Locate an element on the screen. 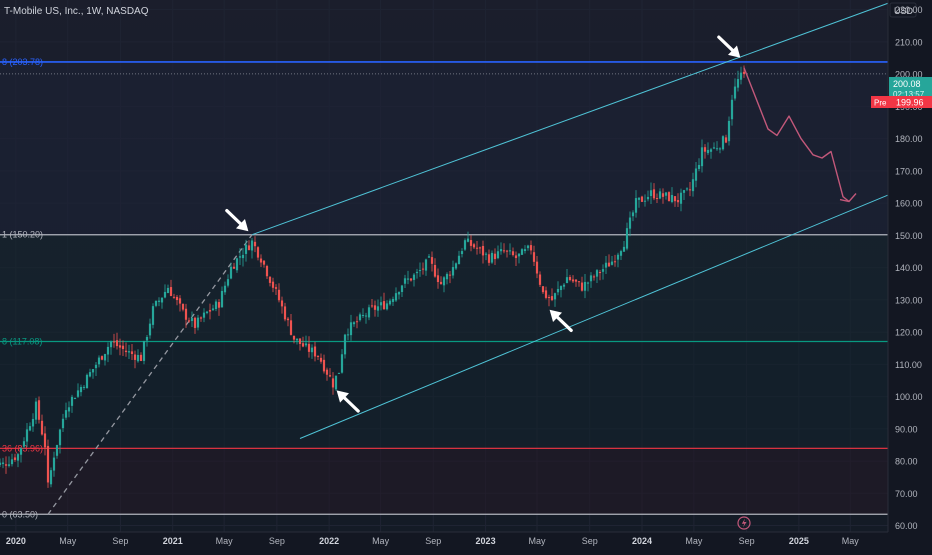 The width and height of the screenshot is (932, 555). arrow-head is located at coordinates (242, 225).